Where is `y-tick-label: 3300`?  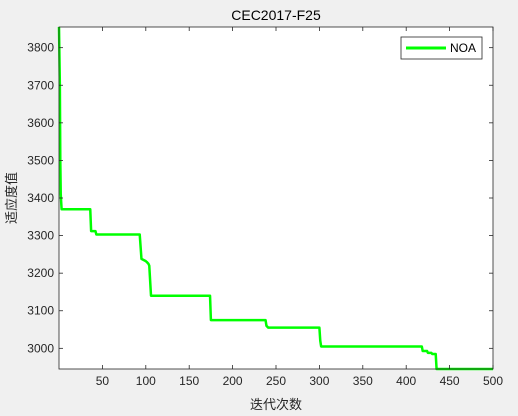
y-tick-label: 3300 is located at coordinates (40, 236).